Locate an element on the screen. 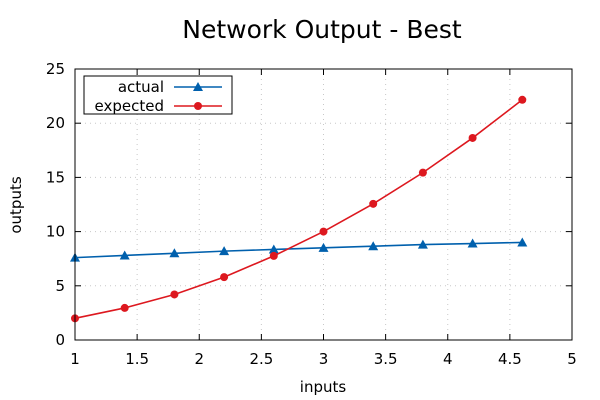  chart-title: Network Output - Best is located at coordinates (322, 29).